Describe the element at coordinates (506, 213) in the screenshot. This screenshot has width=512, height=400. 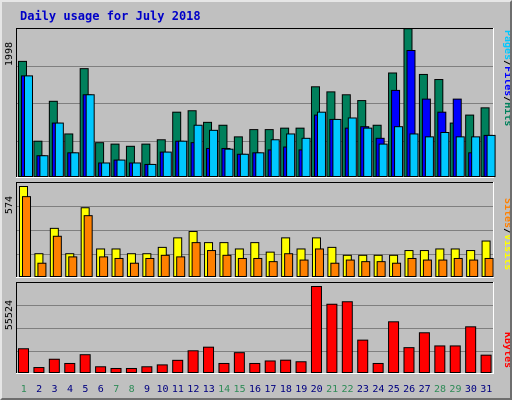
I see `legend-entry: Sites` at that location.